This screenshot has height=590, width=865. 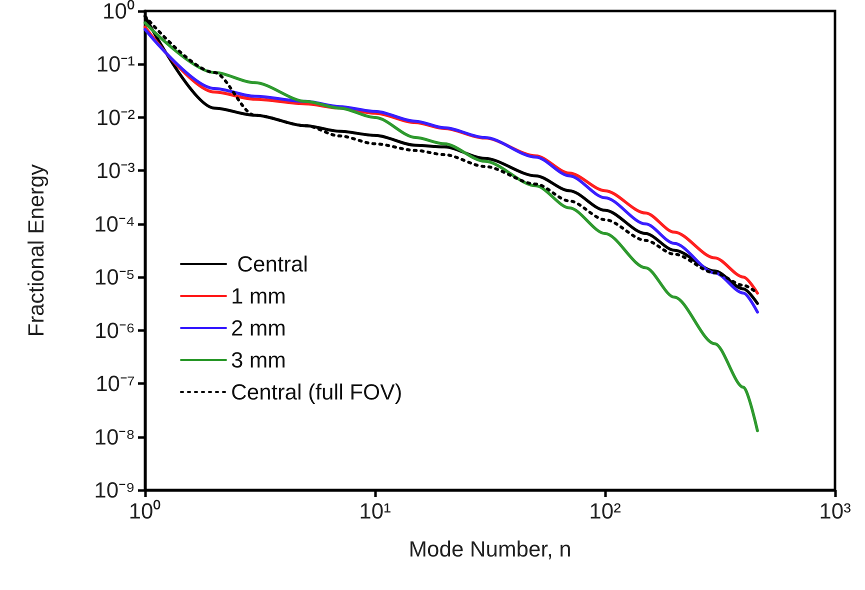 What do you see at coordinates (118, 12) in the screenshot?
I see `y-tick-label: 10⁰` at bounding box center [118, 12].